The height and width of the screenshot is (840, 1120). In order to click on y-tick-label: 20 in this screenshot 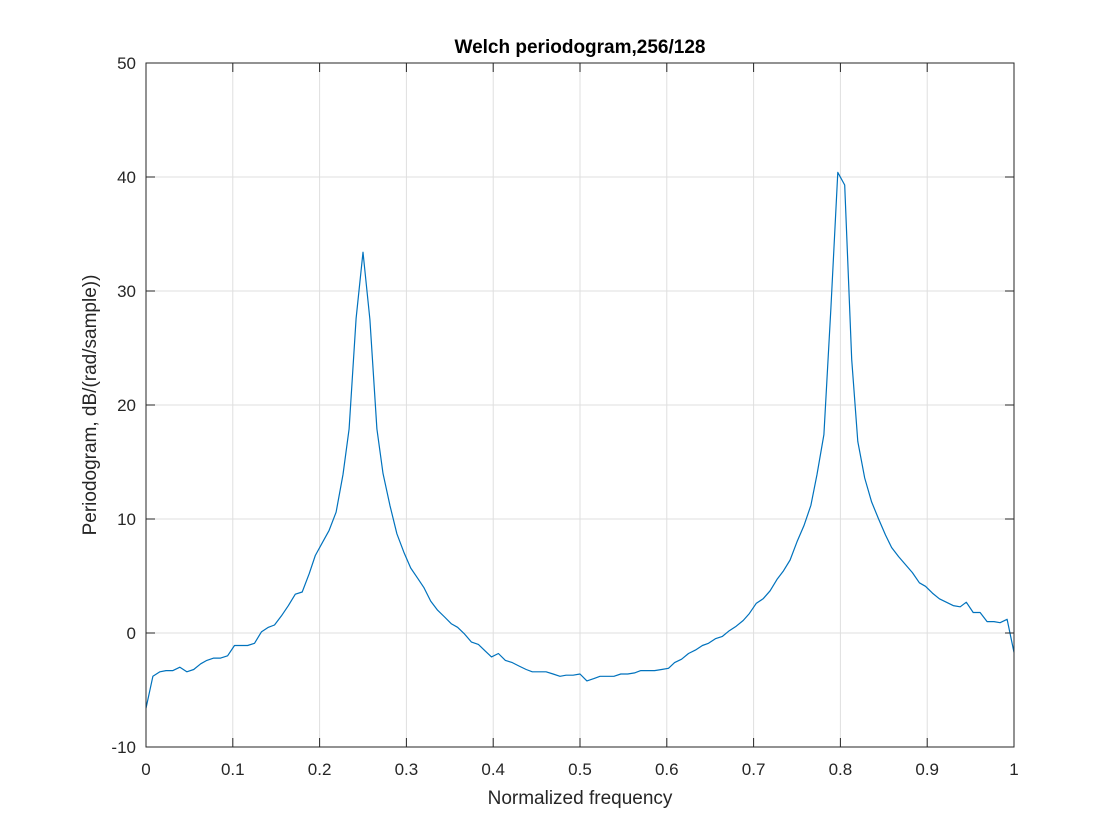, I will do `click(126, 405)`.